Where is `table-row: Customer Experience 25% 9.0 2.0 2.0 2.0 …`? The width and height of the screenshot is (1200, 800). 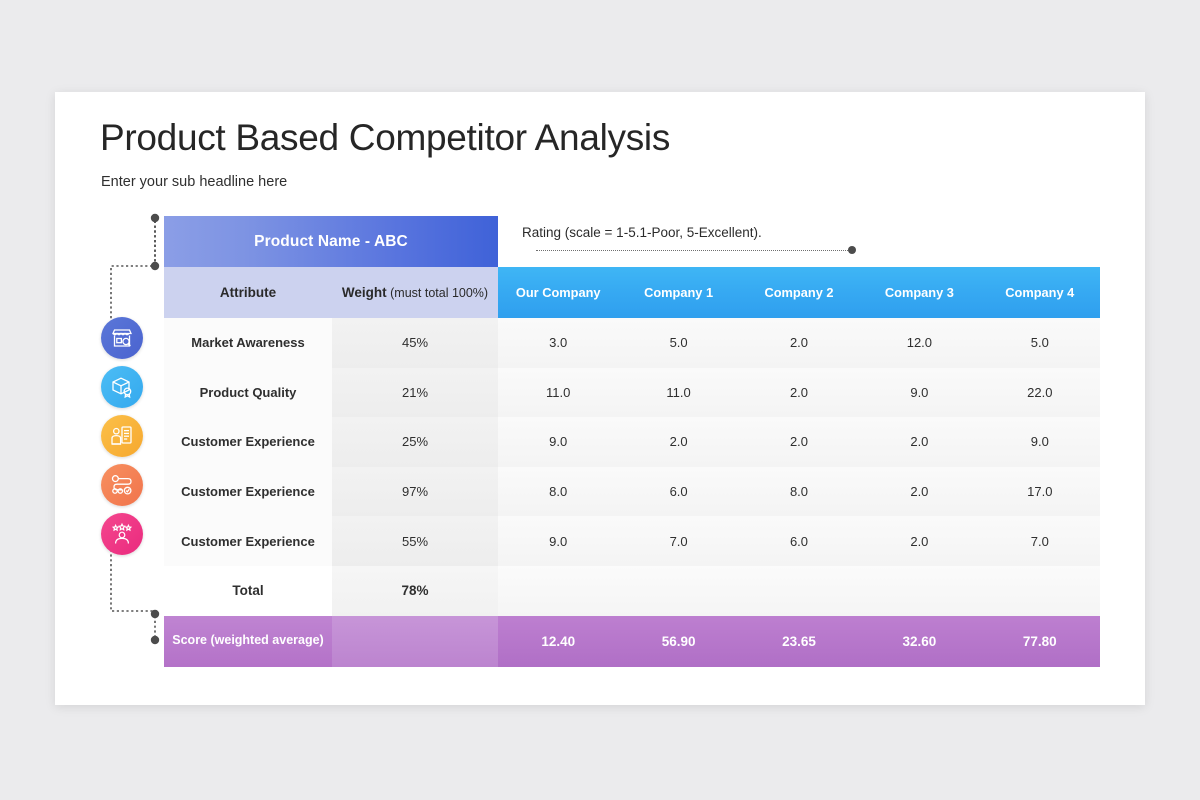
table-row: Customer Experience 25% 9.0 2.0 2.0 2.0 … is located at coordinates (632, 442).